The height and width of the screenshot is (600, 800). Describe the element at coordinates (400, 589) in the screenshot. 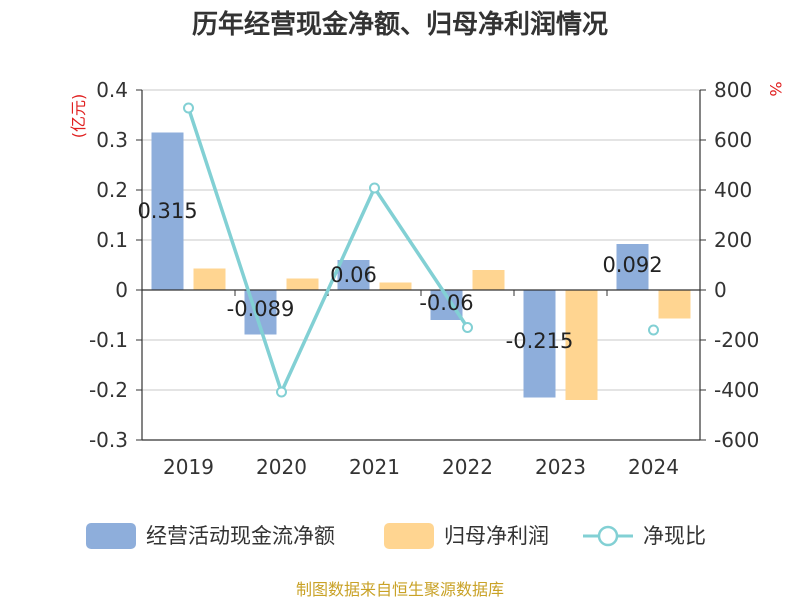

I see `source-note: 制图数据来自恒生聚源数据库` at that location.